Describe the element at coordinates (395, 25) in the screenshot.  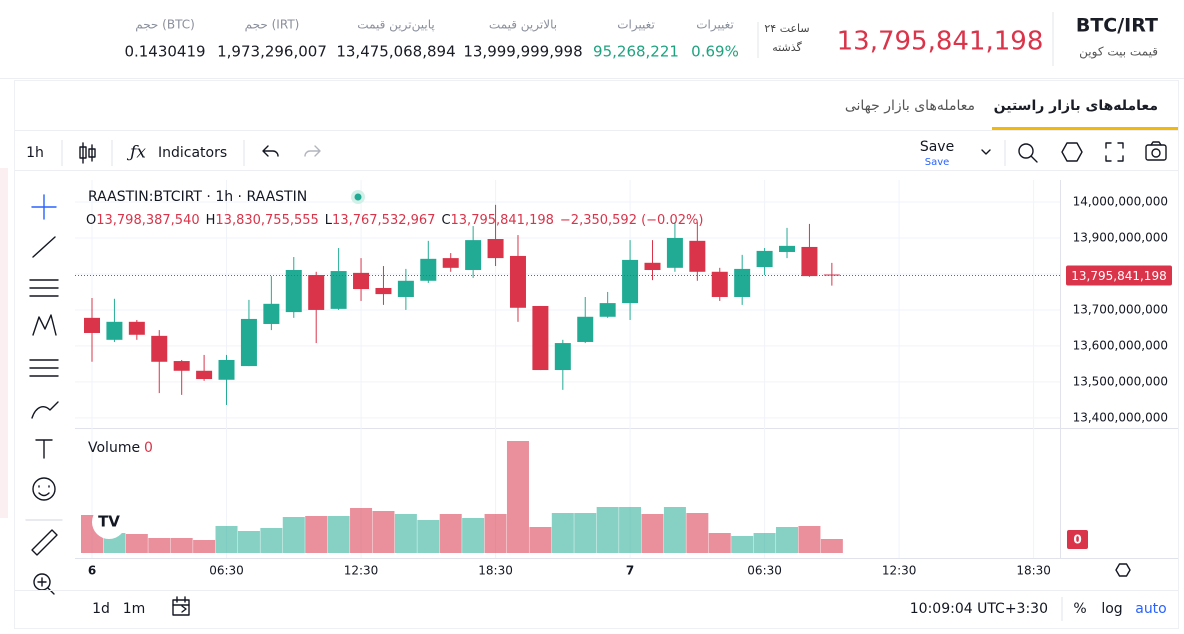
I see `stat-label: پایین‌ترین قیمت` at that location.